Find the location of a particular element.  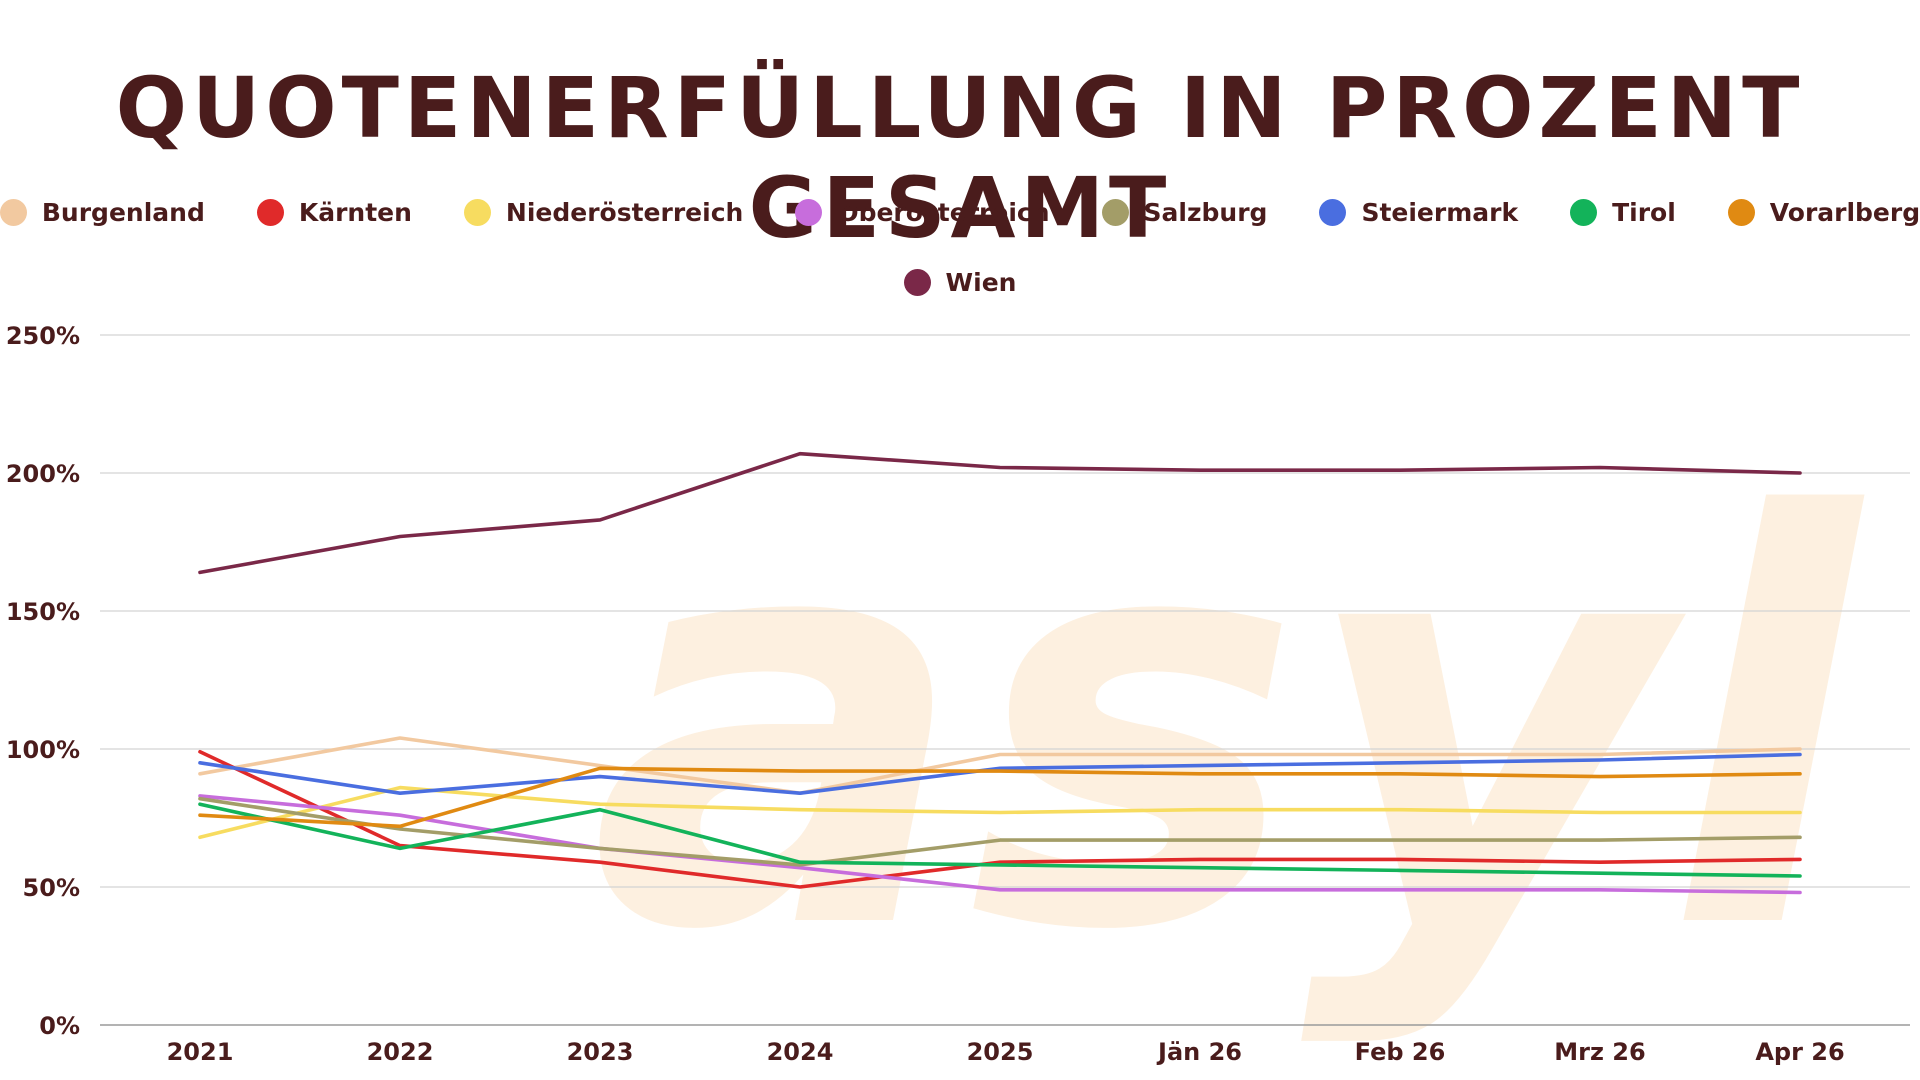

series-line-niederösterreich is located at coordinates (1000, 812).